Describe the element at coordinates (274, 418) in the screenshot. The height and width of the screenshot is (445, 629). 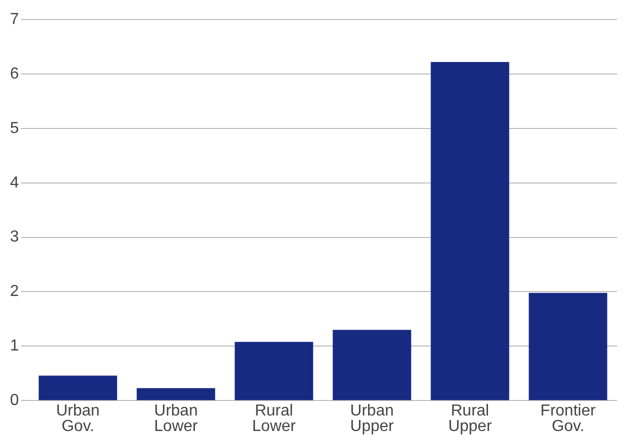
I see `x-tick-label: Rural Lower` at that location.